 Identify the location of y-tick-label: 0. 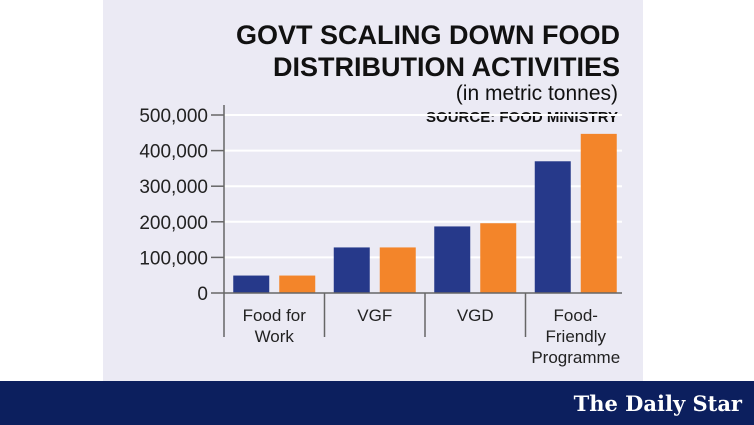
(202, 294).